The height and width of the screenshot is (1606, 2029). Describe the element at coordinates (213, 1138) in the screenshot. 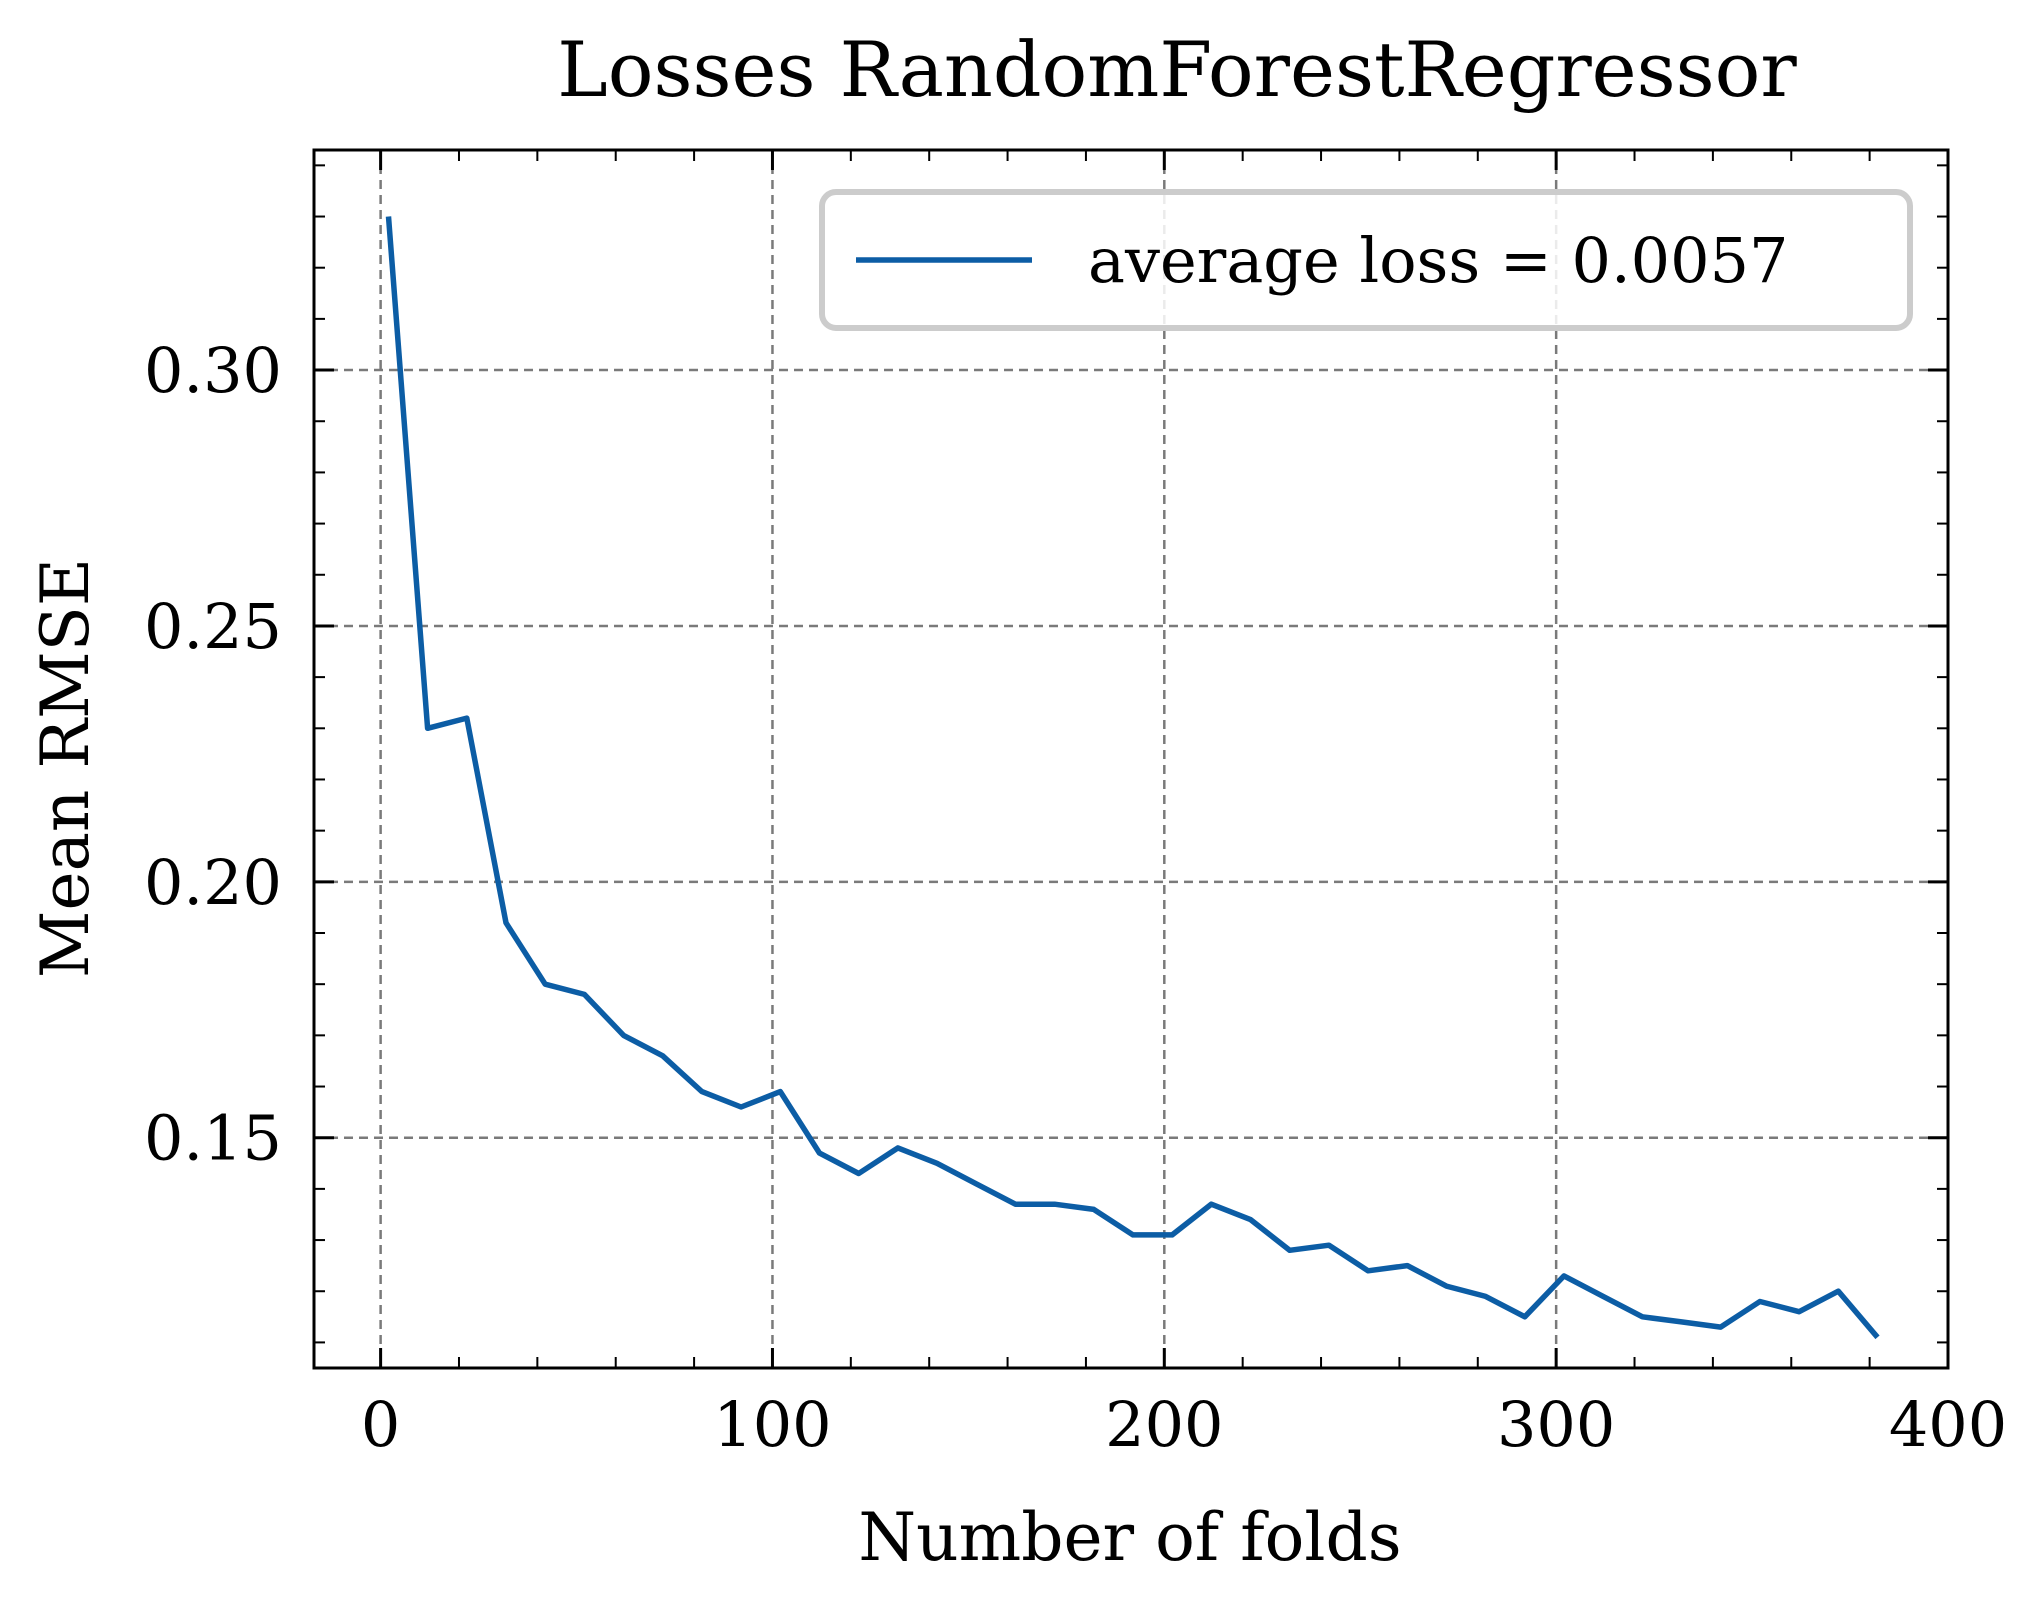

I see `y-tick-label: 0.15` at that location.